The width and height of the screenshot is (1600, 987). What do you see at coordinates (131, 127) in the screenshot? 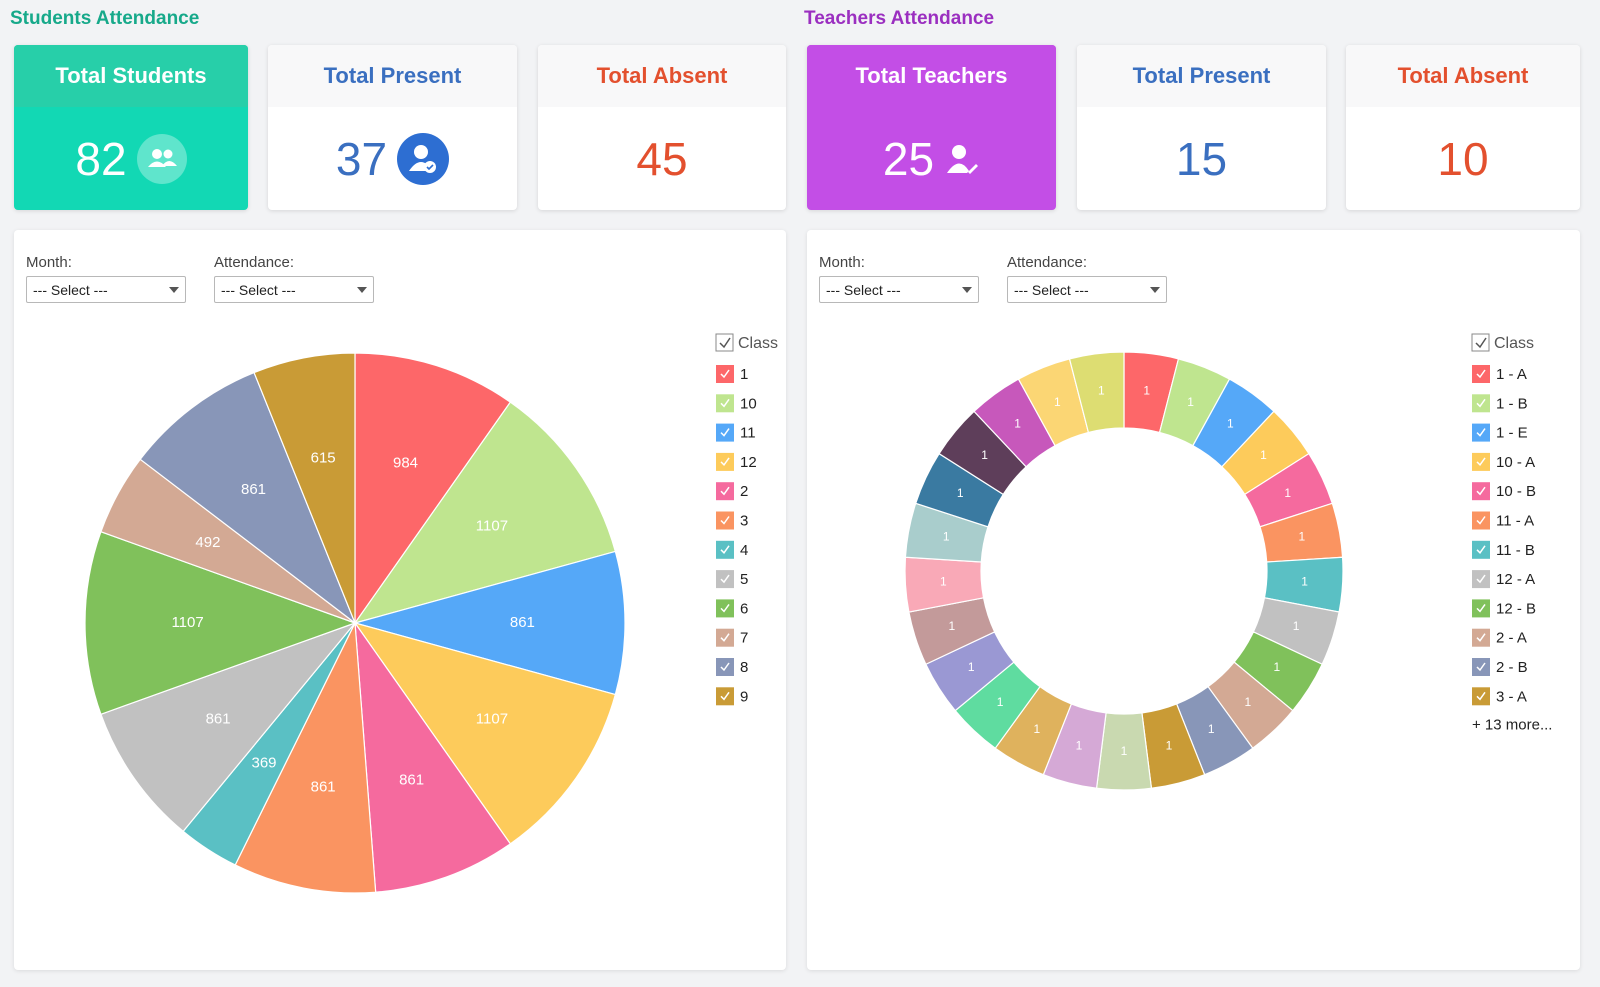
I see `stat-card: Total Students 82` at bounding box center [131, 127].